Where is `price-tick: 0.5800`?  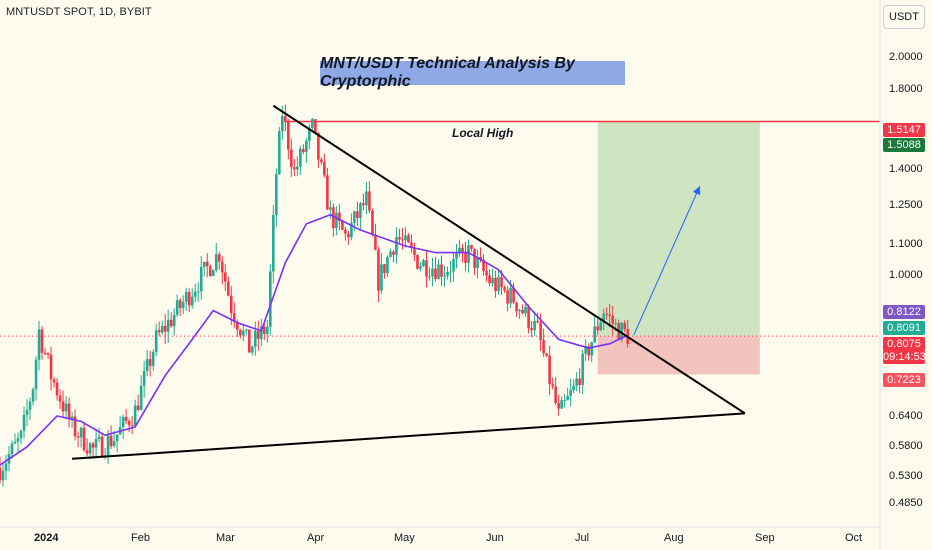 price-tick: 0.5800 is located at coordinates (906, 446).